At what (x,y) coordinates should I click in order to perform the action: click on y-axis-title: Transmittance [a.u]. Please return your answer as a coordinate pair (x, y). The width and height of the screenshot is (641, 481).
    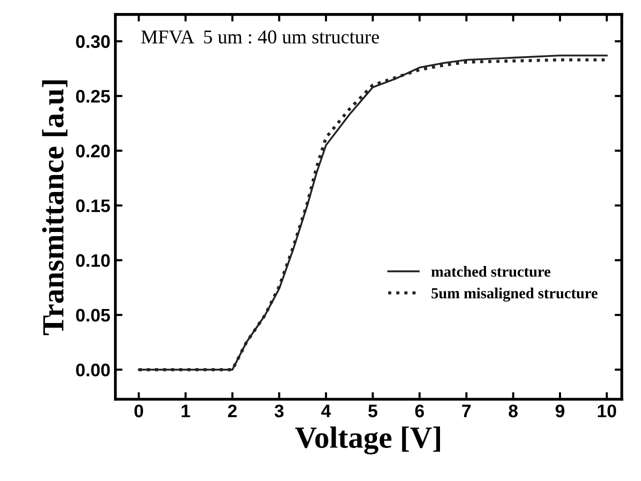
    Looking at the image, I should click on (55, 208).